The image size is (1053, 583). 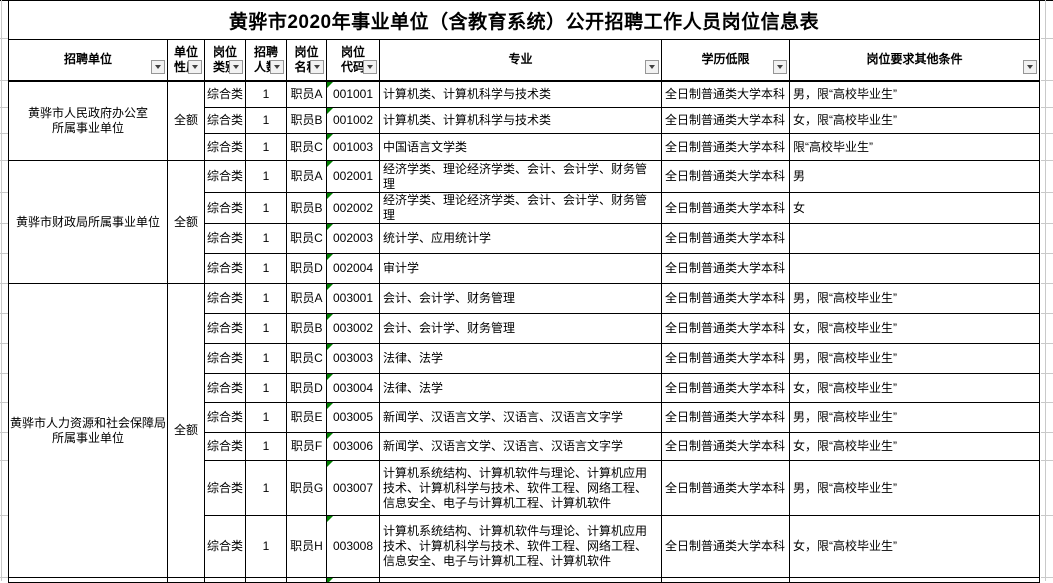 What do you see at coordinates (306, 417) in the screenshot?
I see `cell-name: 职员E` at bounding box center [306, 417].